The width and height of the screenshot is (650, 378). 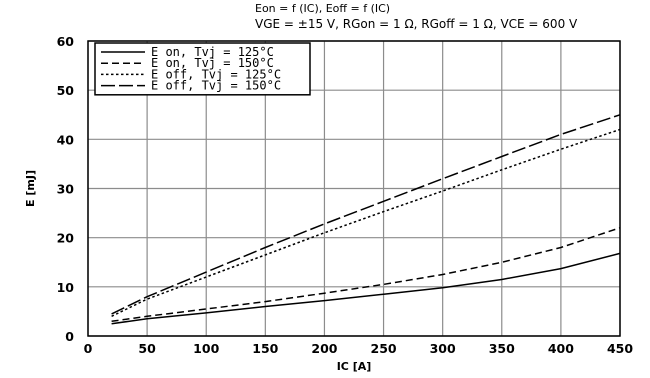 What do you see at coordinates (216, 74) in the screenshot?
I see `legend-label: E off, Tvj = 125°C` at bounding box center [216, 74].